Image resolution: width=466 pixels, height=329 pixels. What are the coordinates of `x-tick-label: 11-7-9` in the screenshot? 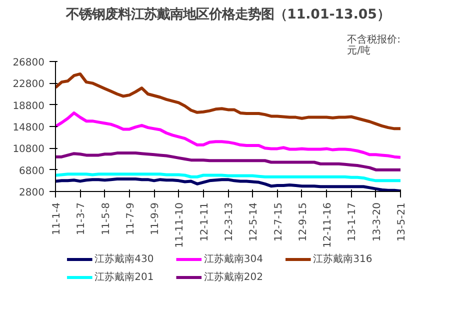 It's located at (130, 219).